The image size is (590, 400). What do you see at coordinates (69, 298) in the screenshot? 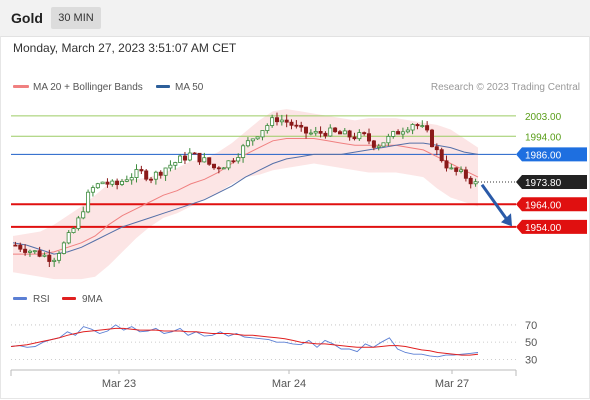
I see `legend-9ma-swatch` at bounding box center [69, 298].